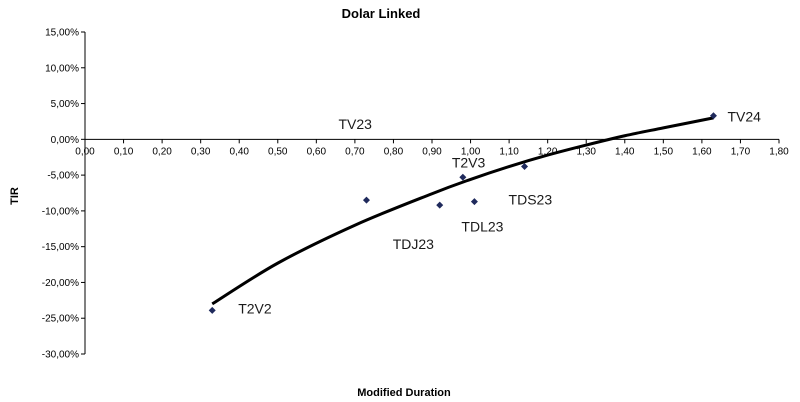 The width and height of the screenshot is (800, 402). I want to click on x-tick-label: 0,30, so click(201, 151).